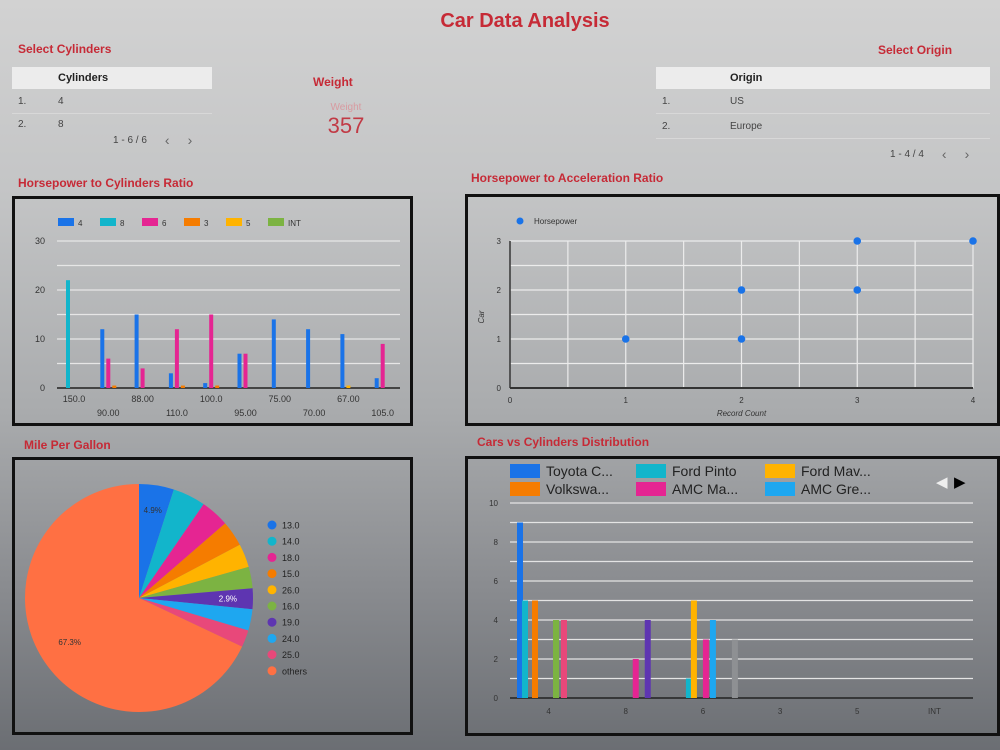  What do you see at coordinates (22, 124) in the screenshot?
I see `row-index: 2.` at bounding box center [22, 124].